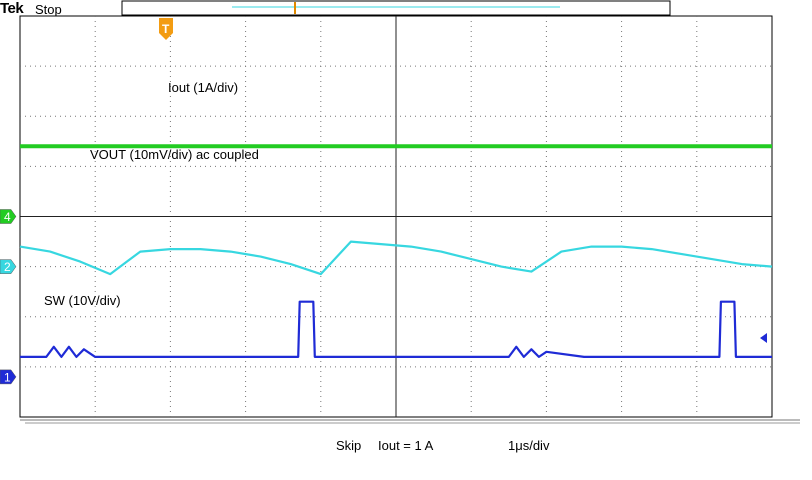  I want to click on channel-marker-label: 4, so click(7, 217).